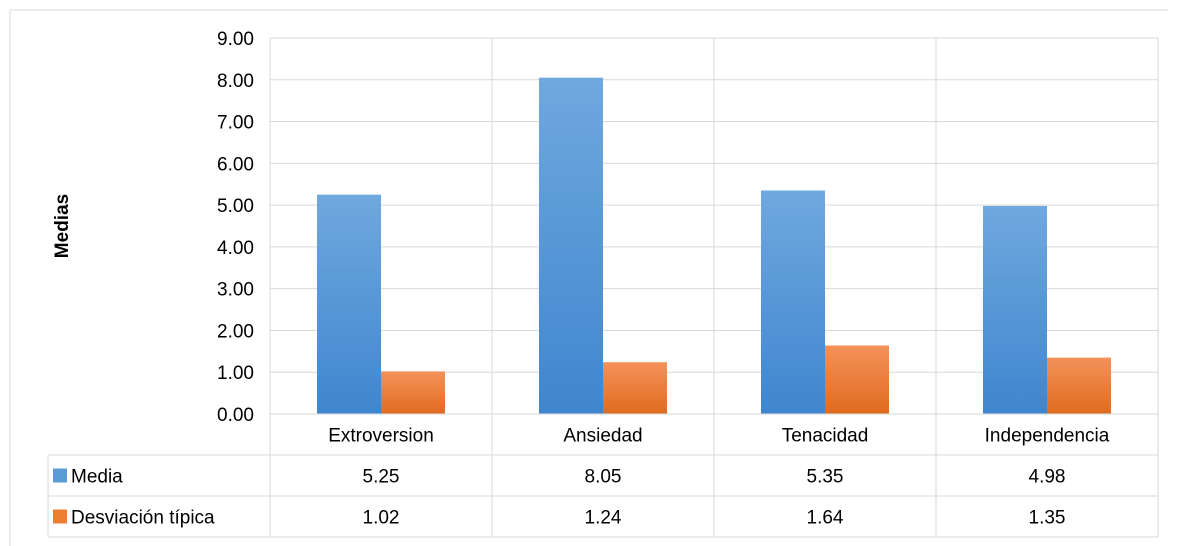 This screenshot has height=546, width=1178. What do you see at coordinates (381, 477) in the screenshot?
I see `data-value: 5.25` at bounding box center [381, 477].